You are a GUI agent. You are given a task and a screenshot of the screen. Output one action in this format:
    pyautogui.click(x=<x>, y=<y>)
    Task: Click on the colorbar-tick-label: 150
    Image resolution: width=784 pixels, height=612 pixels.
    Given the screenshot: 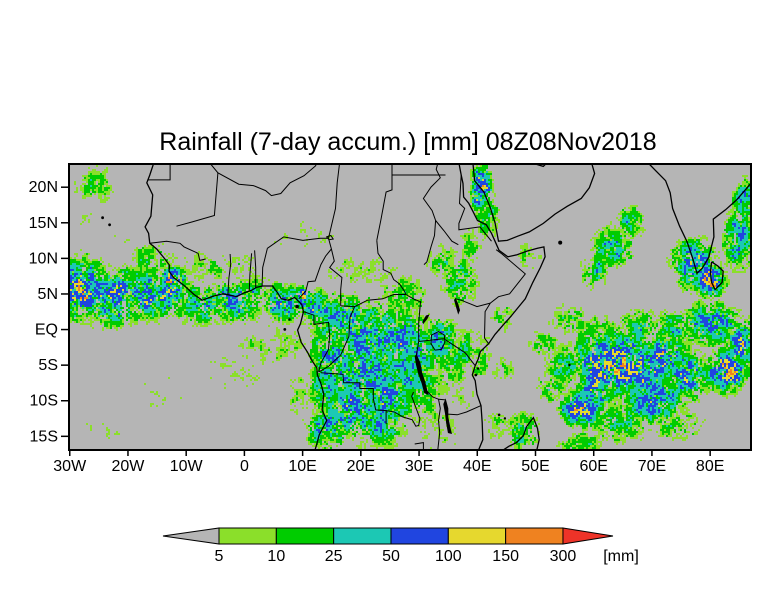 What is the action you would take?
    pyautogui.click(x=505, y=556)
    